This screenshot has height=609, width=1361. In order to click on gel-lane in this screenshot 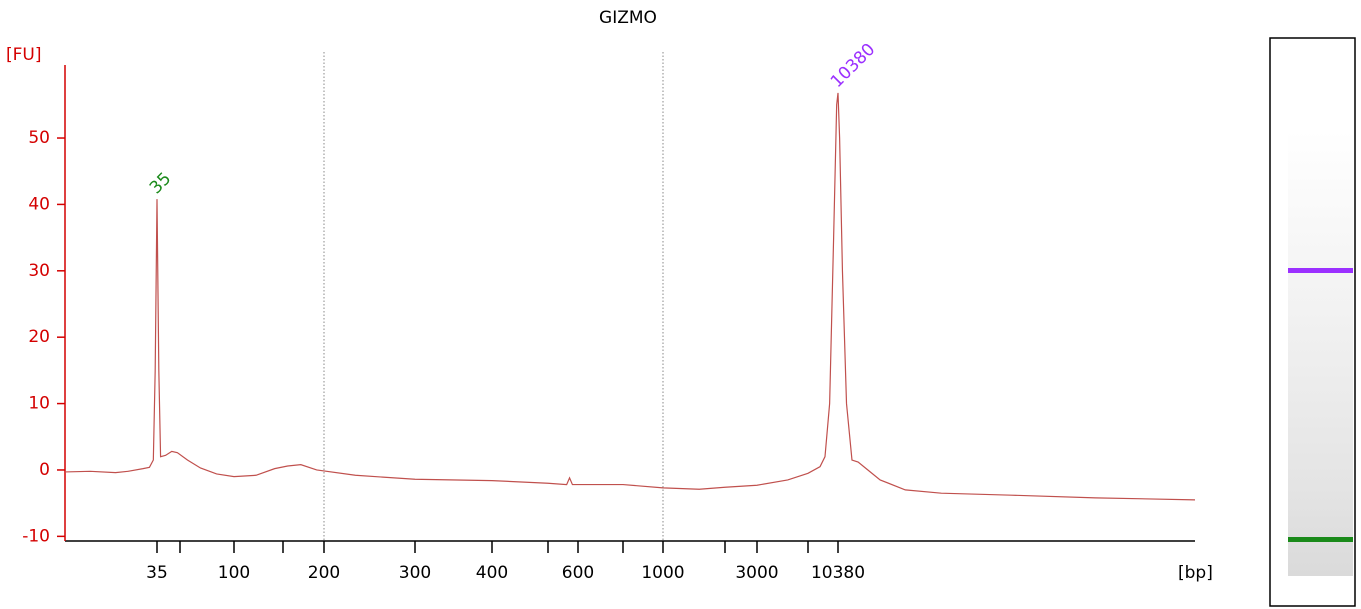, I will do `click(1320, 353)`.